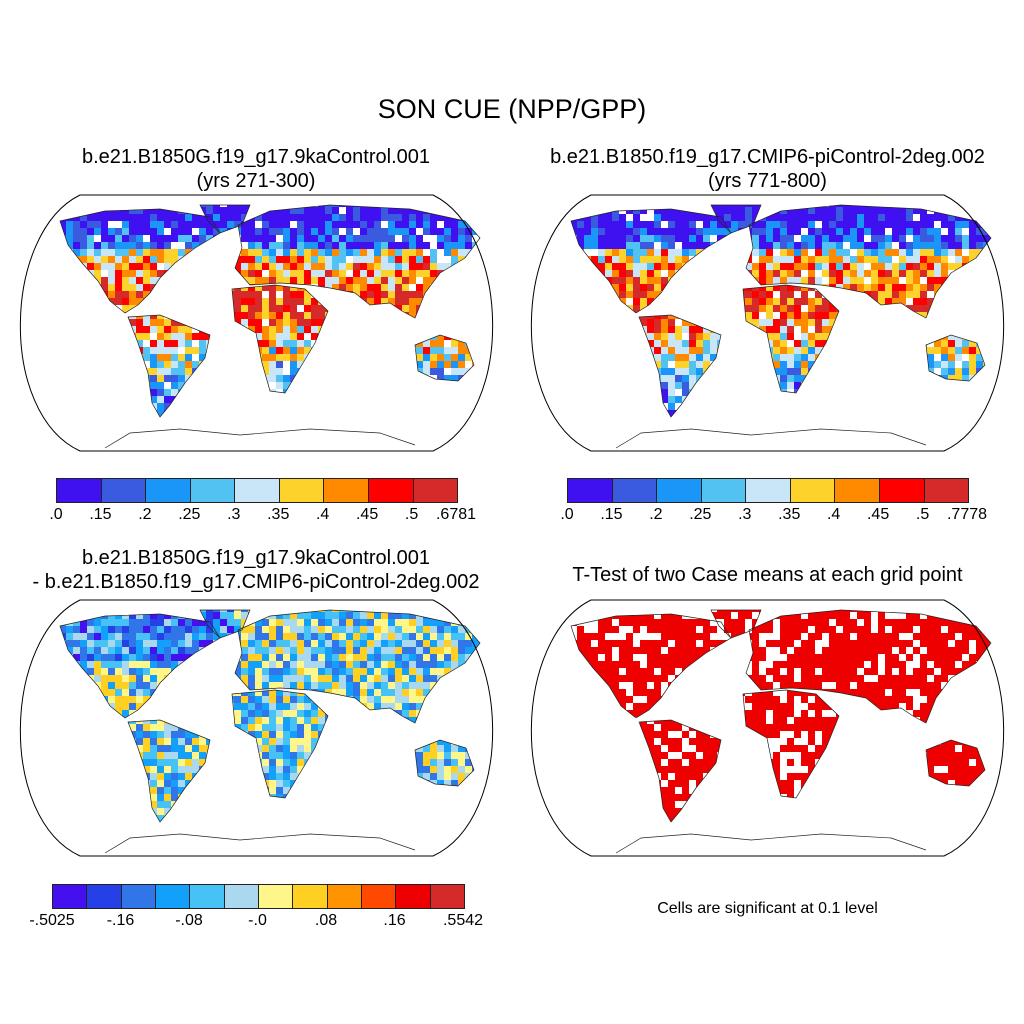 This screenshot has height=1024, width=1024. Describe the element at coordinates (326, 920) in the screenshot. I see `colorbar-tick-label: .08` at that location.